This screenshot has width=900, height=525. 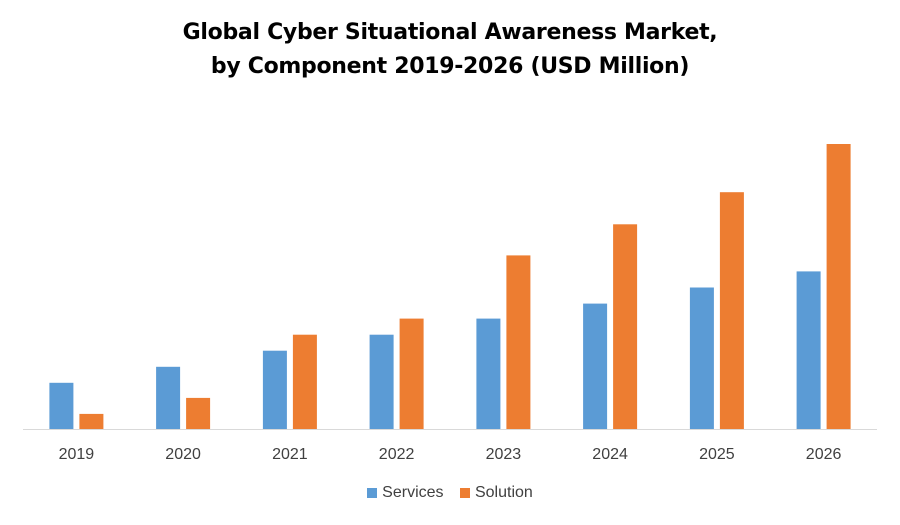 I want to click on chart-subtitle: by Component 2019-2026 (USD Million), so click(x=450, y=66).